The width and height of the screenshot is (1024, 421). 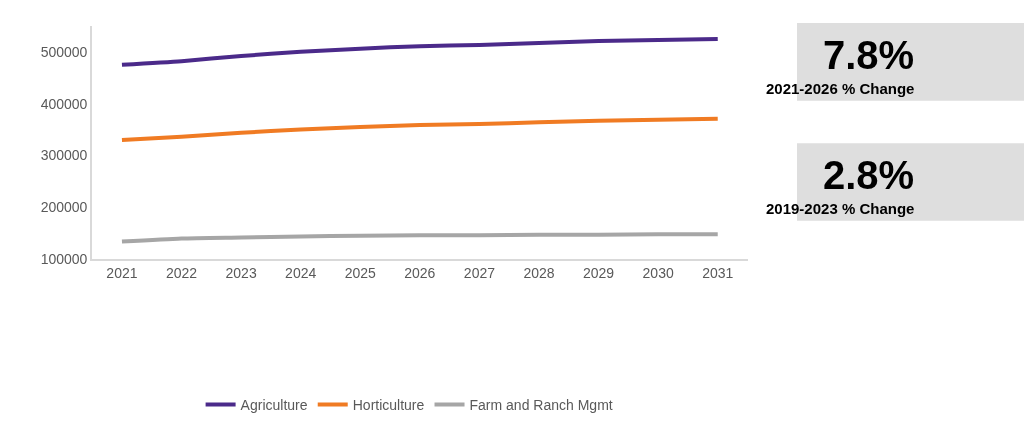 I want to click on text: 2.8%, so click(x=869, y=175).